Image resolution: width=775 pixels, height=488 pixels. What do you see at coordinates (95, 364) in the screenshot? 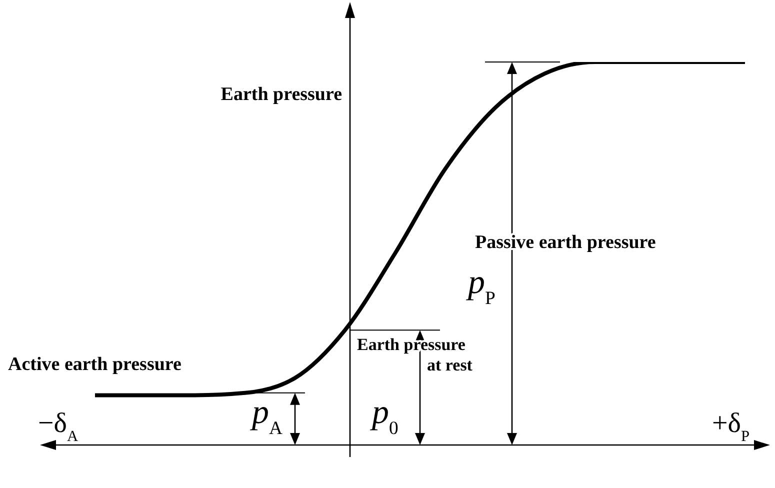
I see `annotation: Active earth pressure` at bounding box center [95, 364].